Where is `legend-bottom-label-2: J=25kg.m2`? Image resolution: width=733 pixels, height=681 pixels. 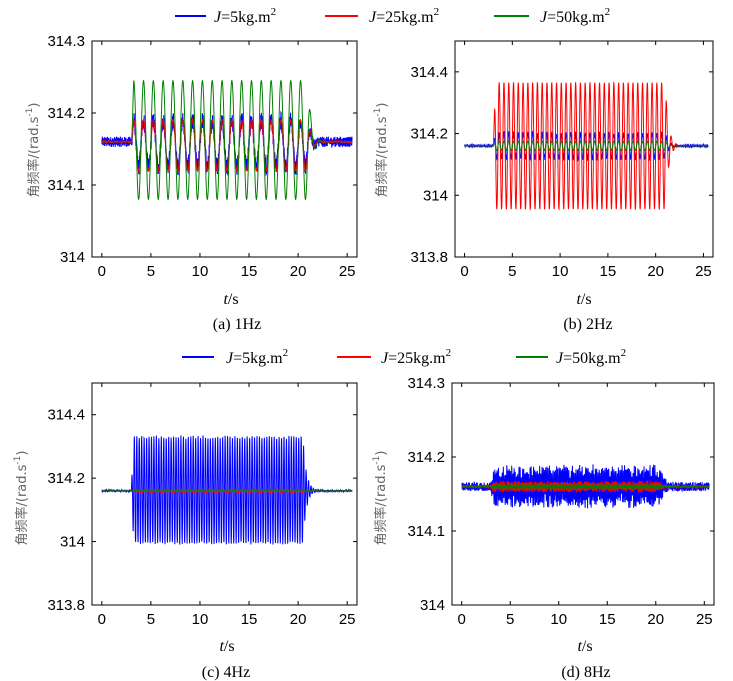 legend-bottom-label-2: J=25kg.m2 is located at coordinates (416, 357).